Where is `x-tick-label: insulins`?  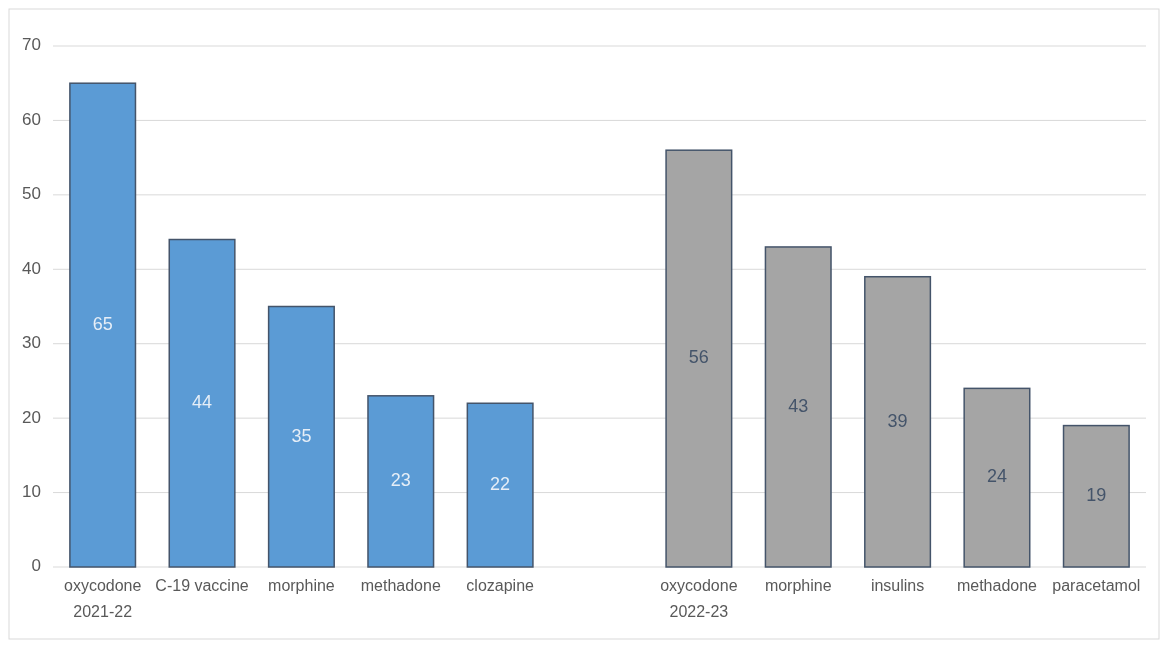
x-tick-label: insulins is located at coordinates (897, 585).